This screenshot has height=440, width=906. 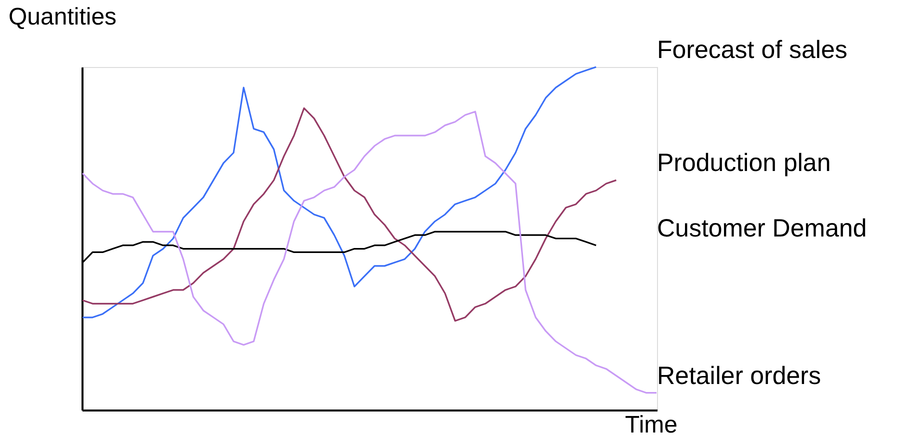 What do you see at coordinates (62, 17) in the screenshot?
I see `y-axis-title: Quantities` at bounding box center [62, 17].